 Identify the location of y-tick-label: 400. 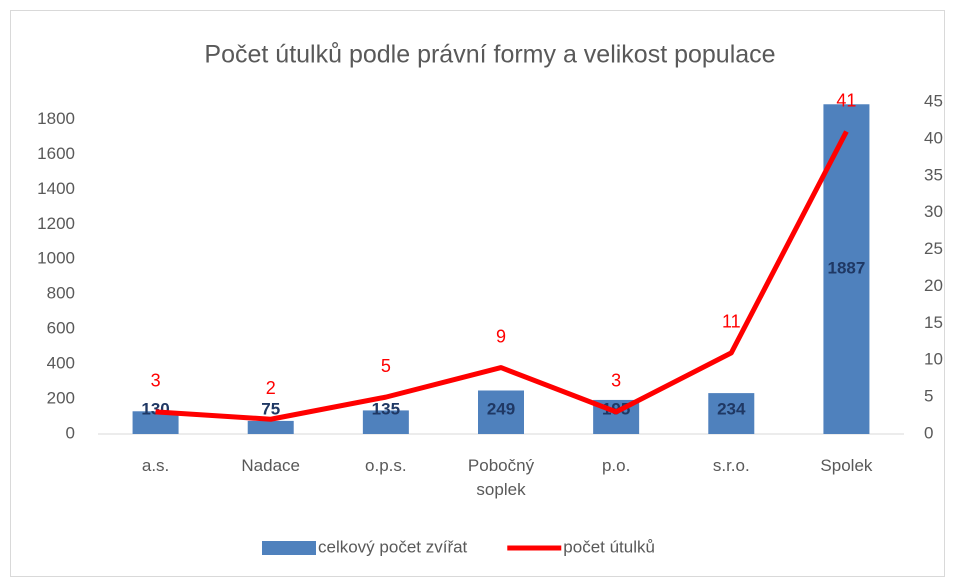
(61, 363).